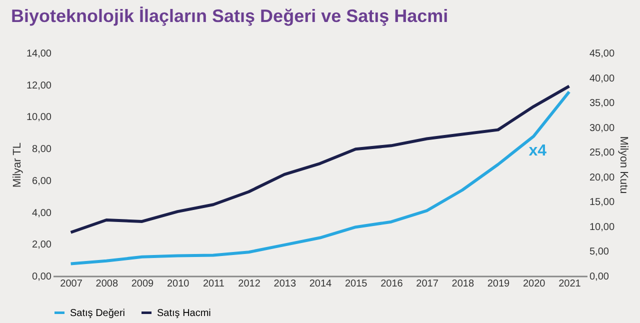 The image size is (640, 323). I want to click on x-tick-label: 2011, so click(213, 284).